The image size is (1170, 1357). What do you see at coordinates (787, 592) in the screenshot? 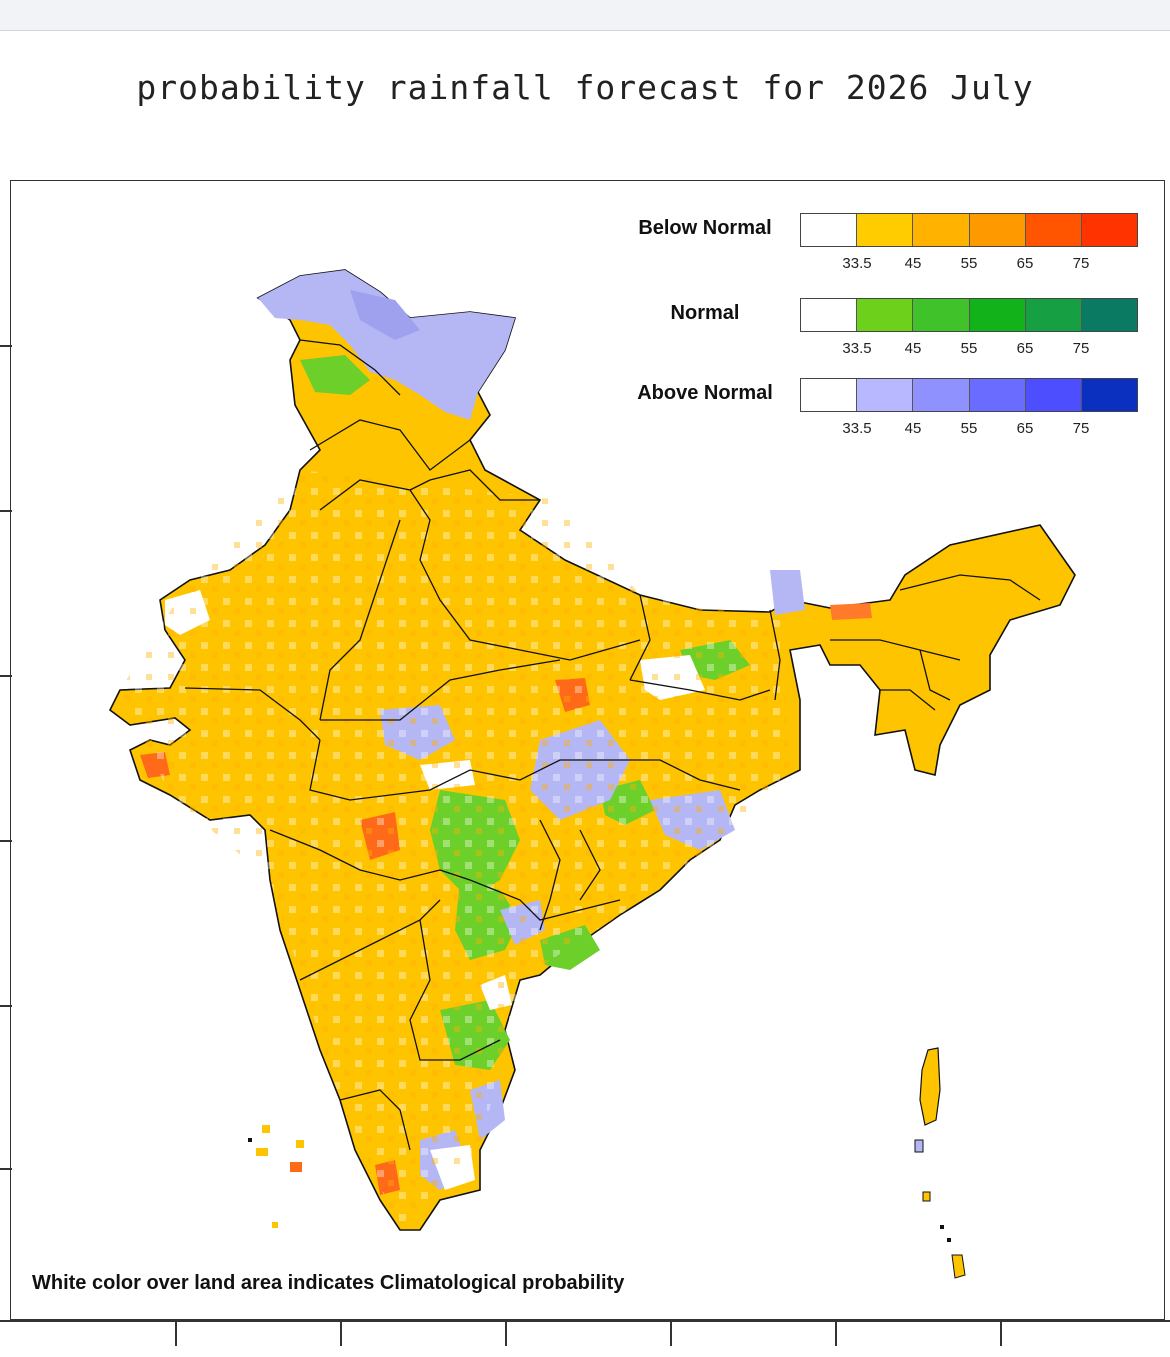
I see `above-patch` at bounding box center [787, 592].